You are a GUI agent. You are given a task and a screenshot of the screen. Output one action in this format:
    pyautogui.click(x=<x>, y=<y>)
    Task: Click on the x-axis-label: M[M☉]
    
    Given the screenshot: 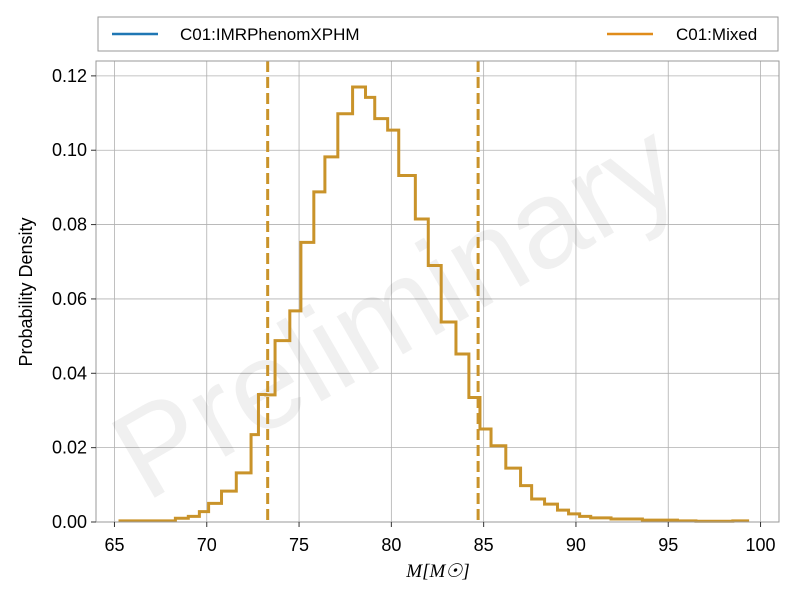 What is the action you would take?
    pyautogui.click(x=437, y=571)
    